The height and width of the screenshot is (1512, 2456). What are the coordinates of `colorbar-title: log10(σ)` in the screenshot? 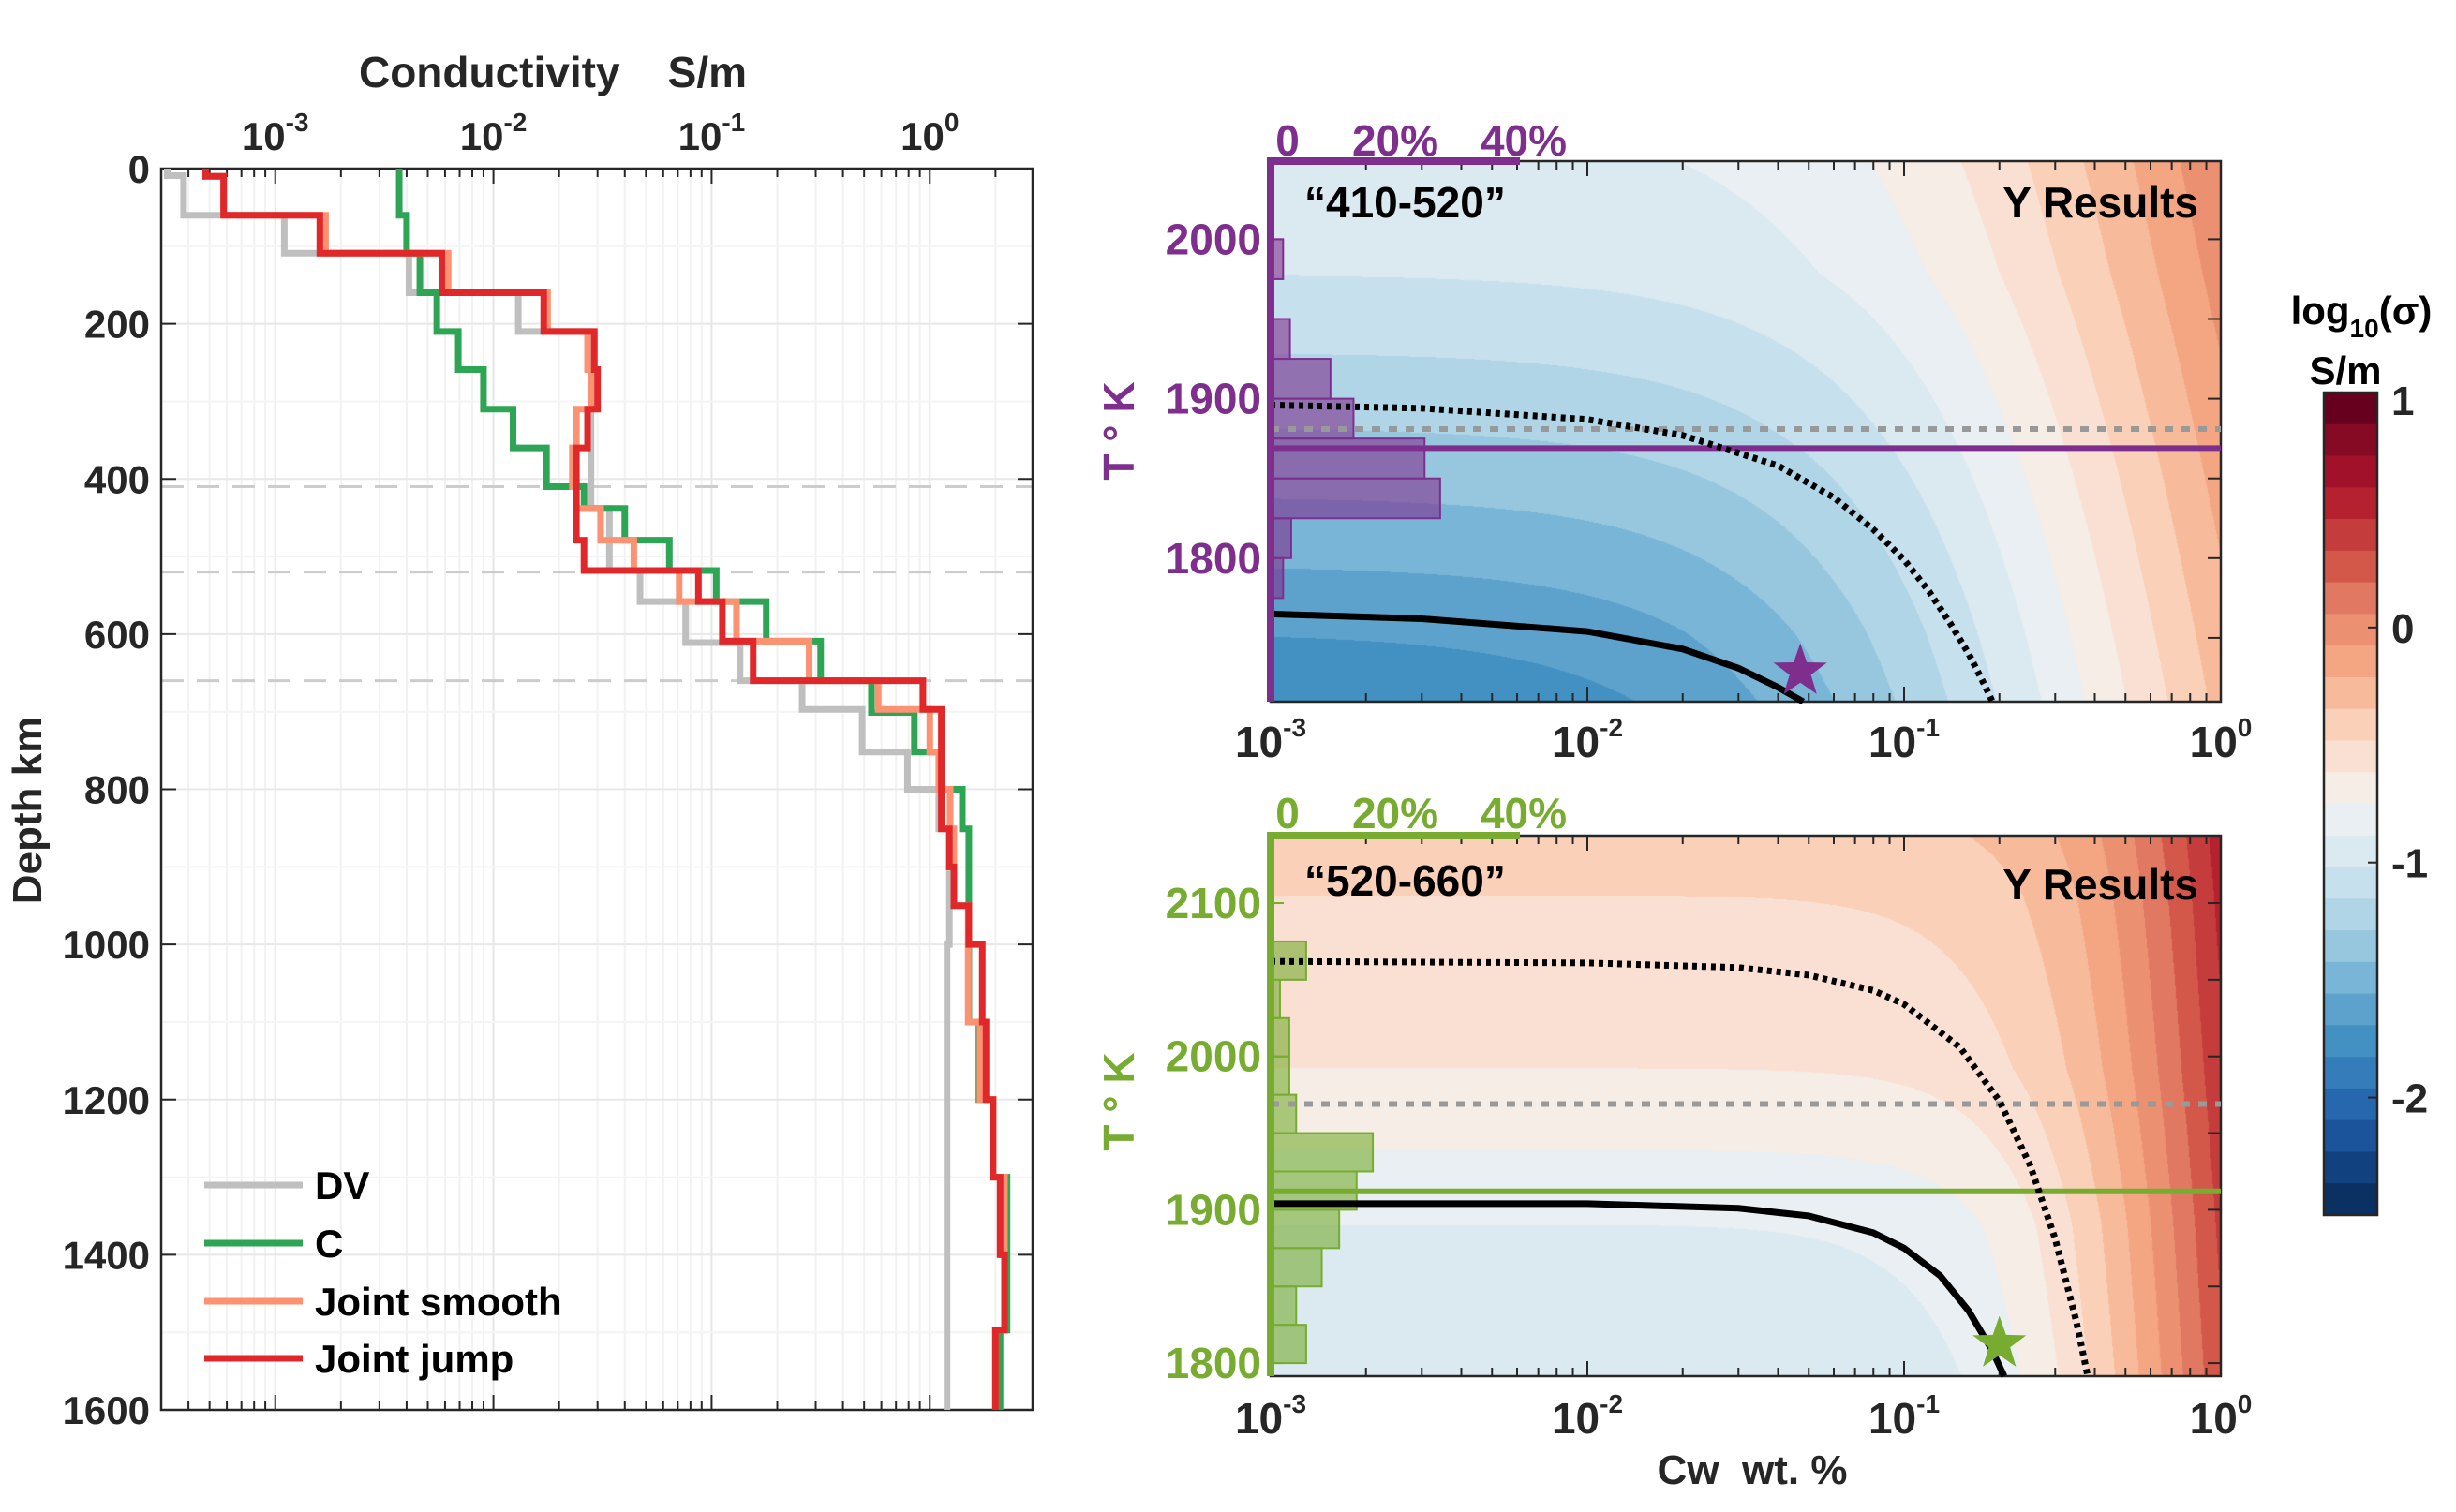 It's located at (2362, 316).